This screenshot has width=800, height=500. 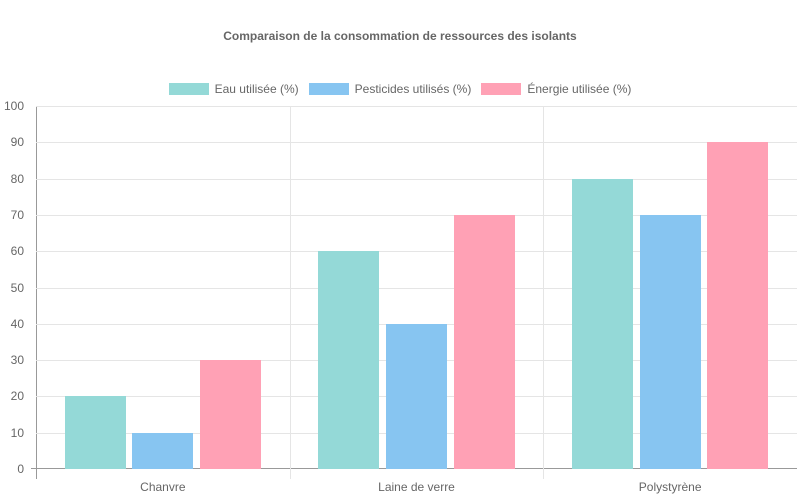 I want to click on y-tick-label: 90, so click(x=17, y=142).